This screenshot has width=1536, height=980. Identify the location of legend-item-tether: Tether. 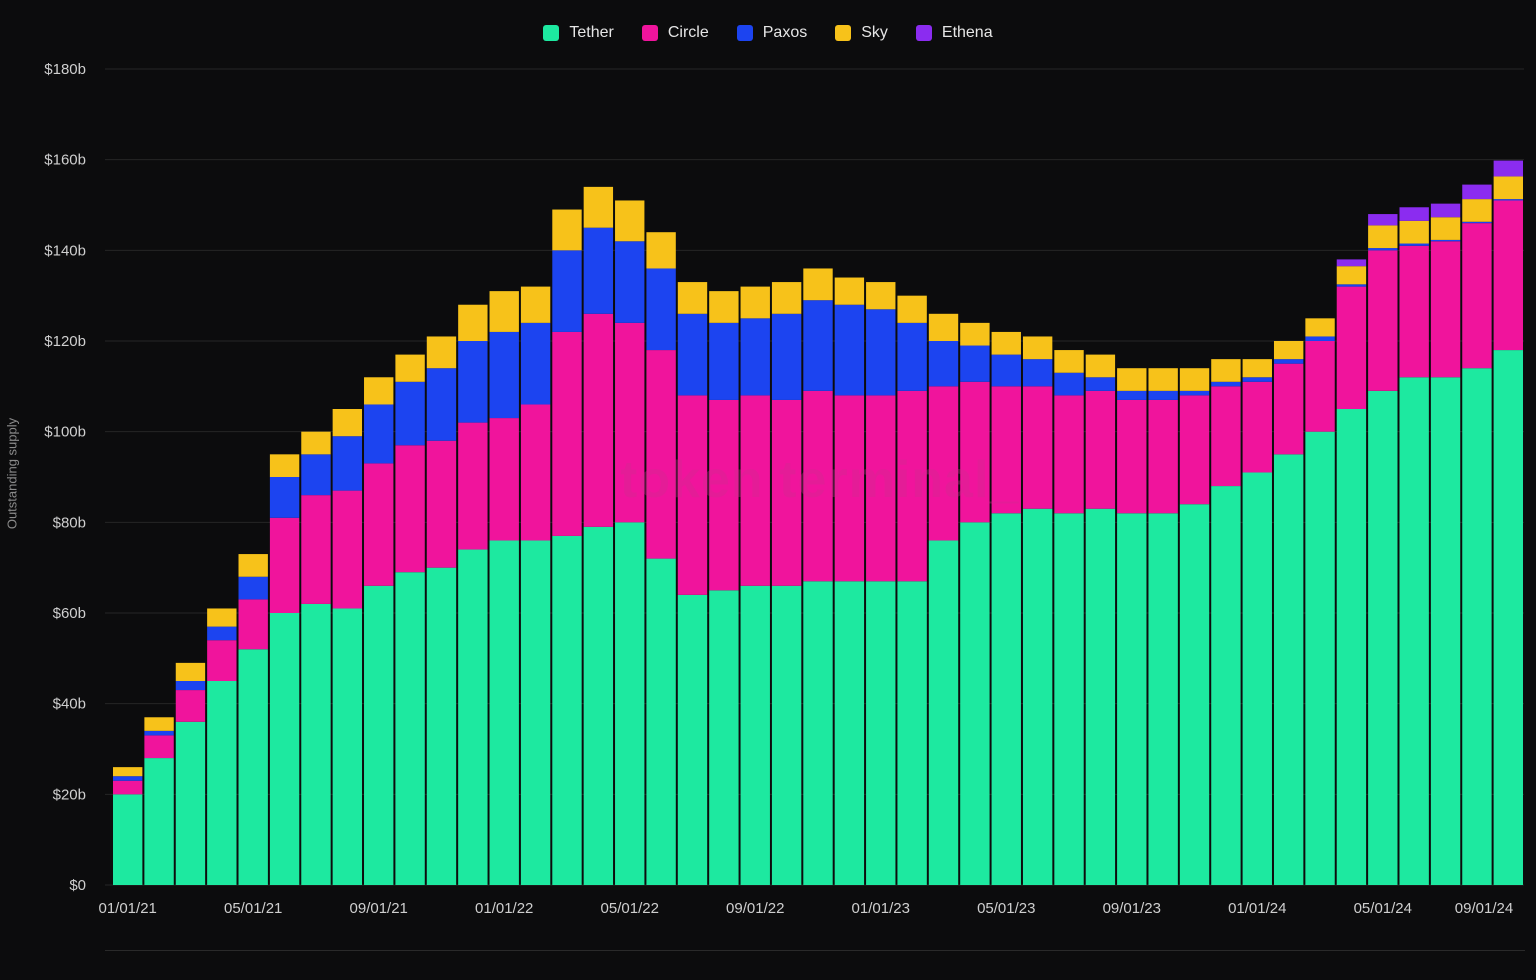
(578, 33).